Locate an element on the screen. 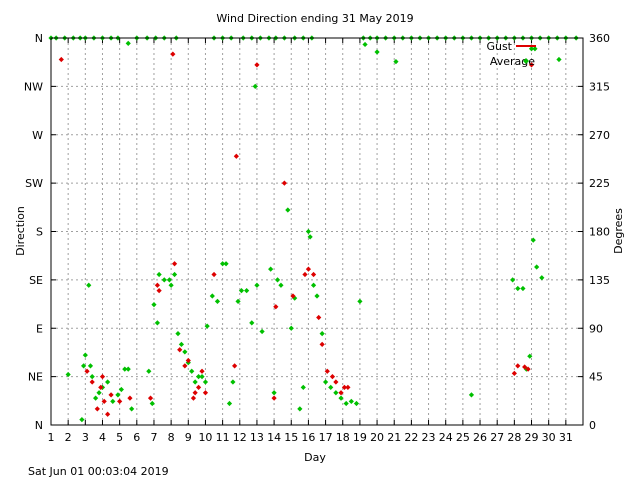 The image size is (640, 480). chart-title: Wind Direction ending 31 May 2019 is located at coordinates (314, 18).